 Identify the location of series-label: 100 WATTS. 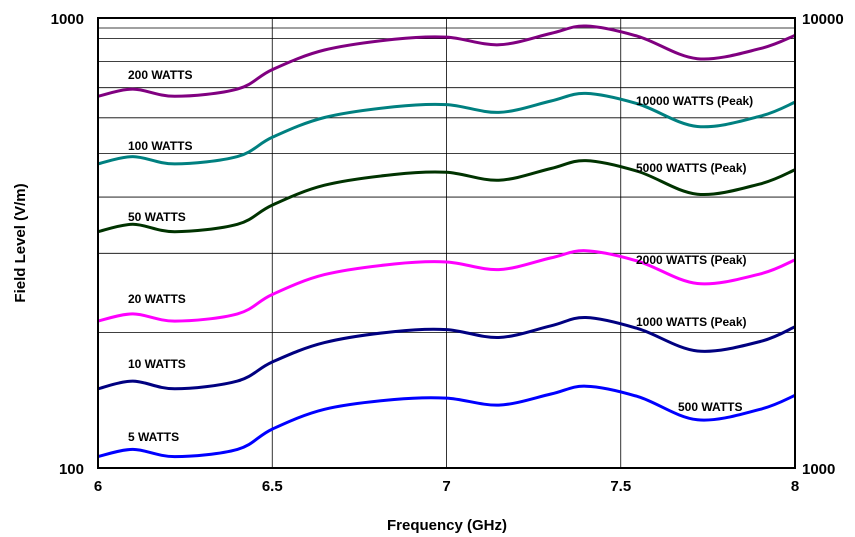
(160, 146).